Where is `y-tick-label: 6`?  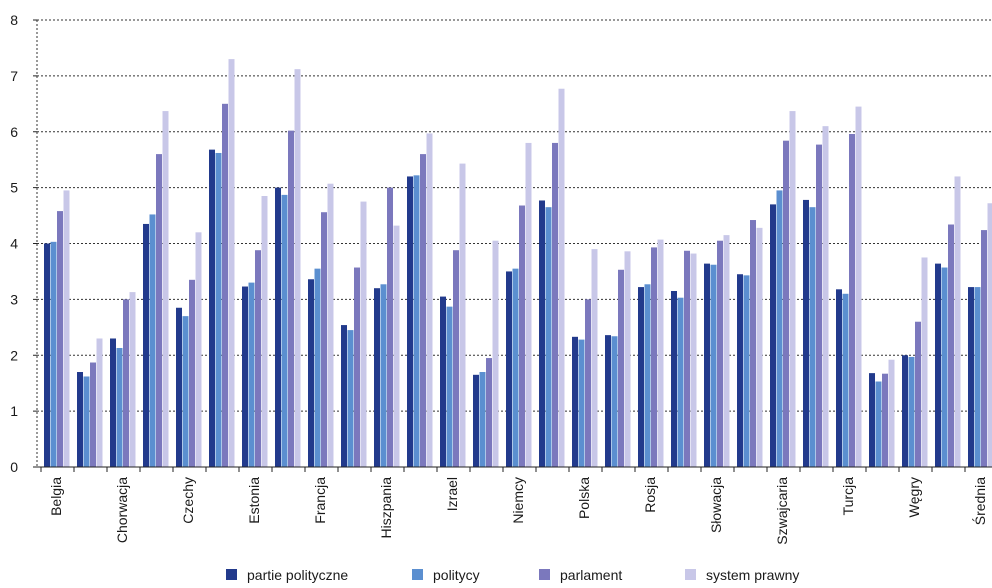 y-tick-label: 6 is located at coordinates (14, 132).